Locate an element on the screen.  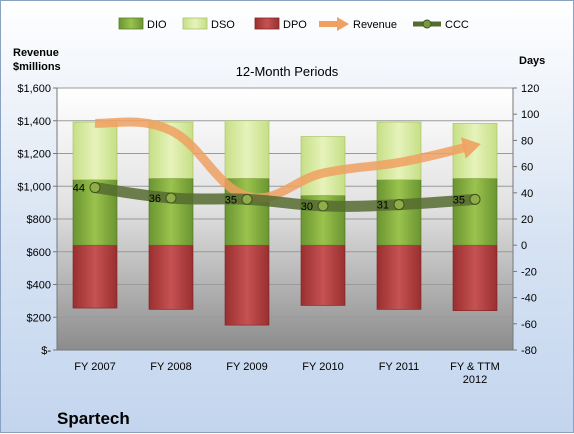
chart-subtitle: 12-Month Periods is located at coordinates (287, 71).